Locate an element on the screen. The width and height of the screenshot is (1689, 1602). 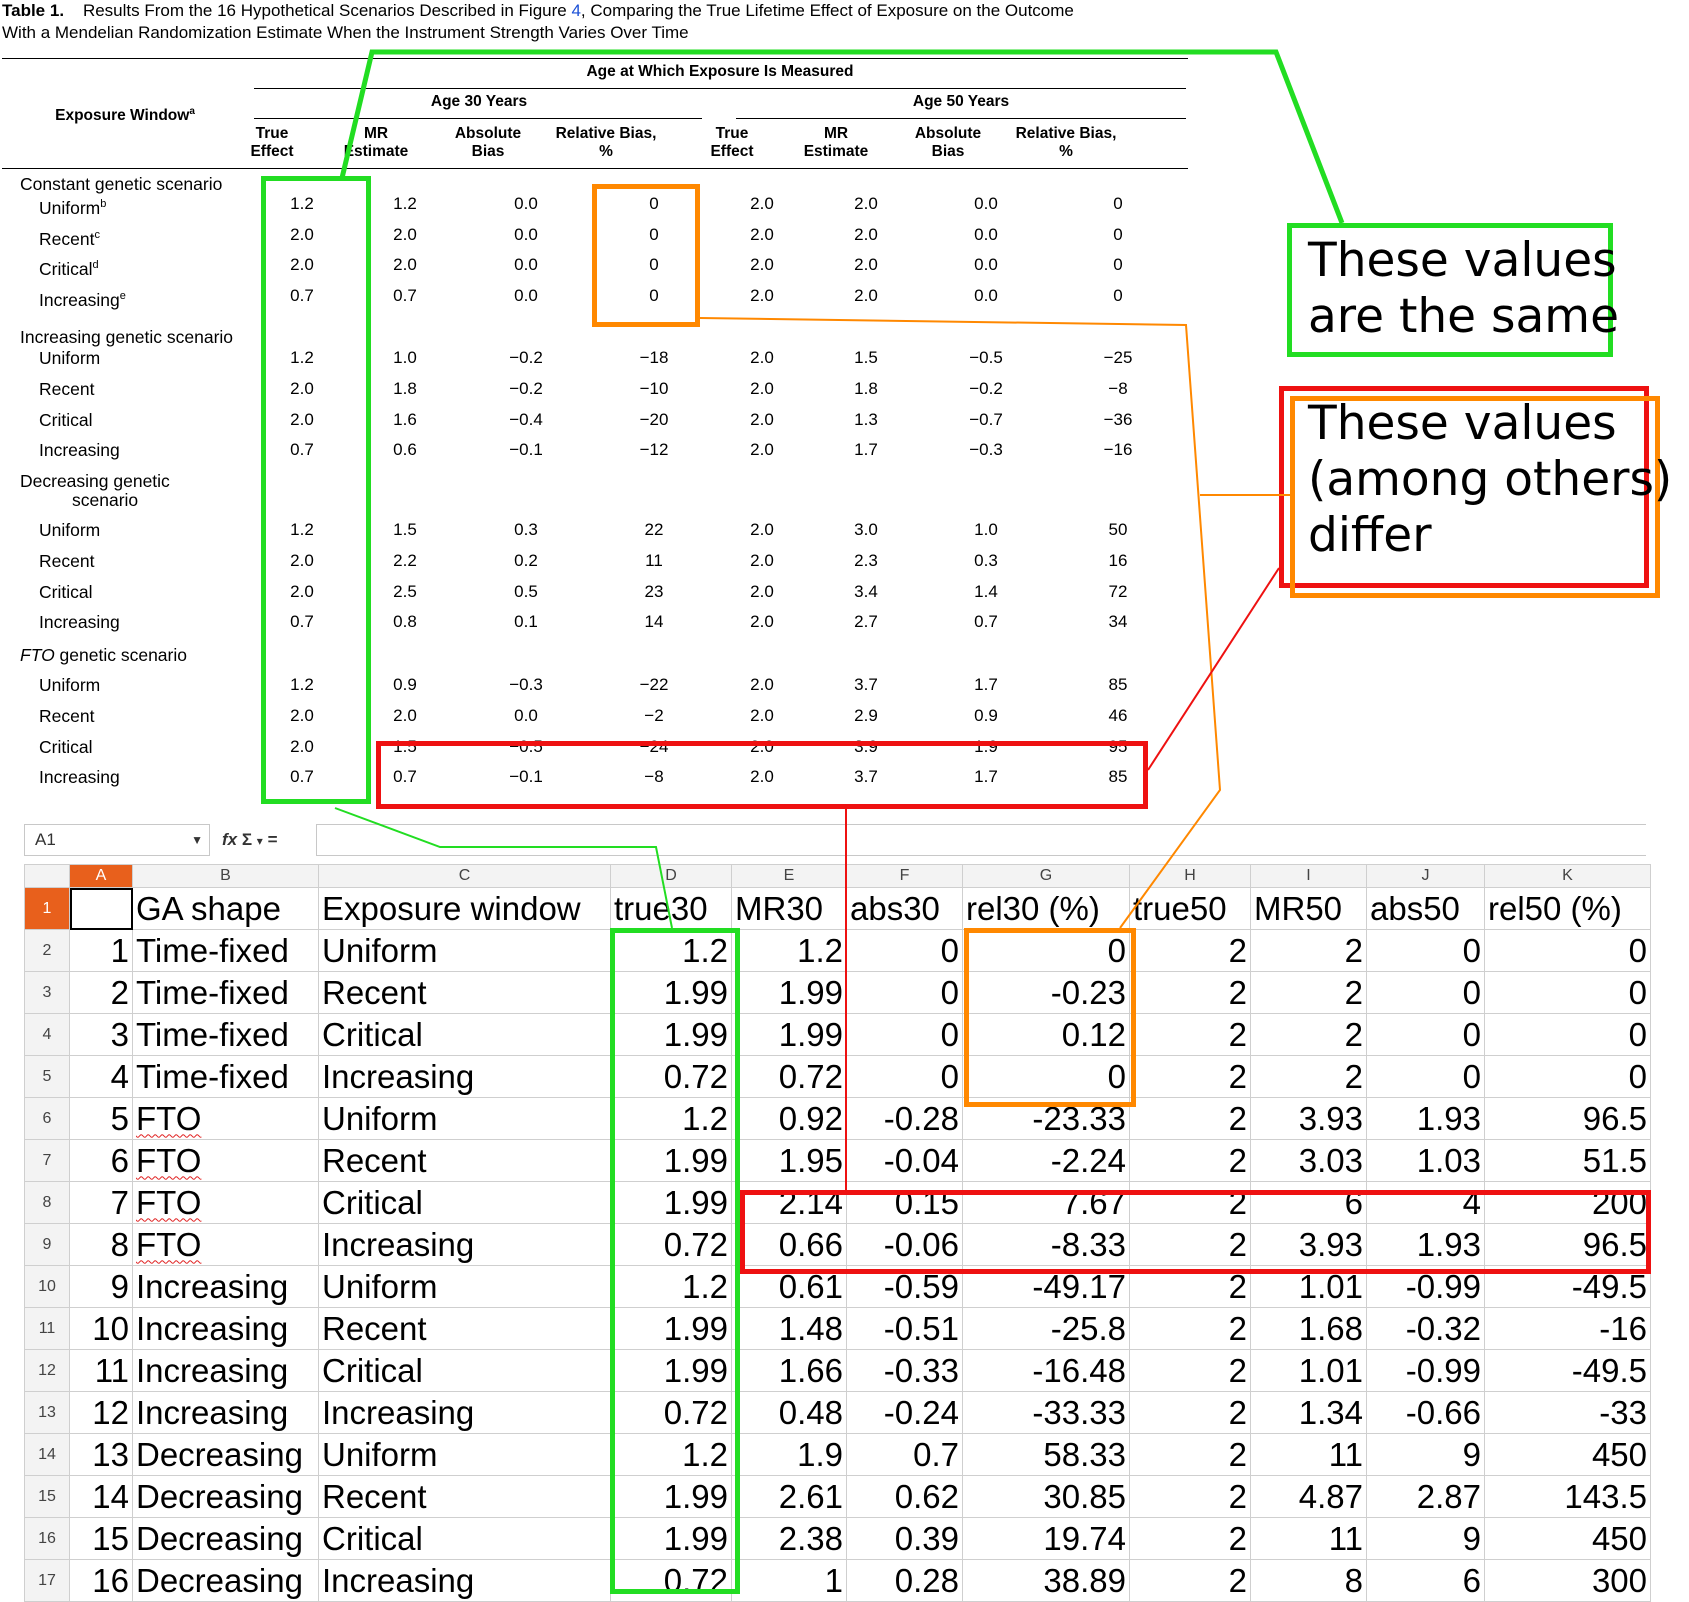
row-header: 4 is located at coordinates (47, 1034).